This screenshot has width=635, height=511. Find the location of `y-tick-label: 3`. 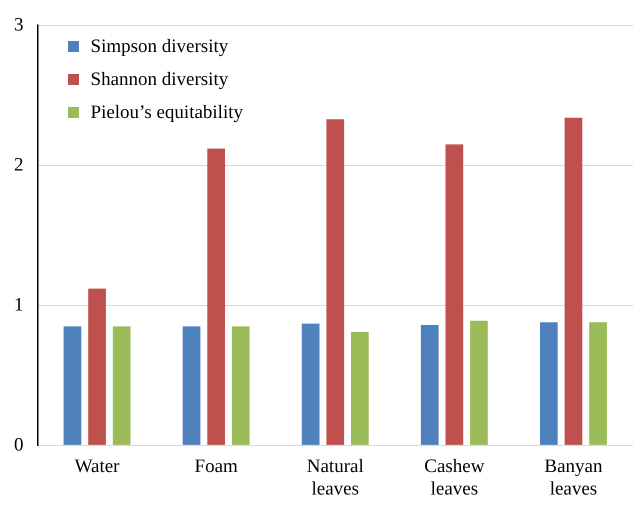

y-tick-label: 3 is located at coordinates (19, 25).